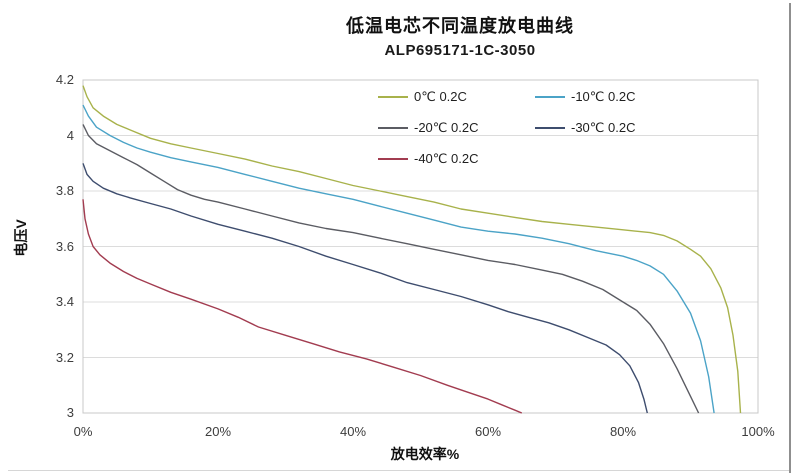 This screenshot has height=473, width=797. I want to click on chart-title: 低温电芯不同温度放电曲线, so click(460, 26).